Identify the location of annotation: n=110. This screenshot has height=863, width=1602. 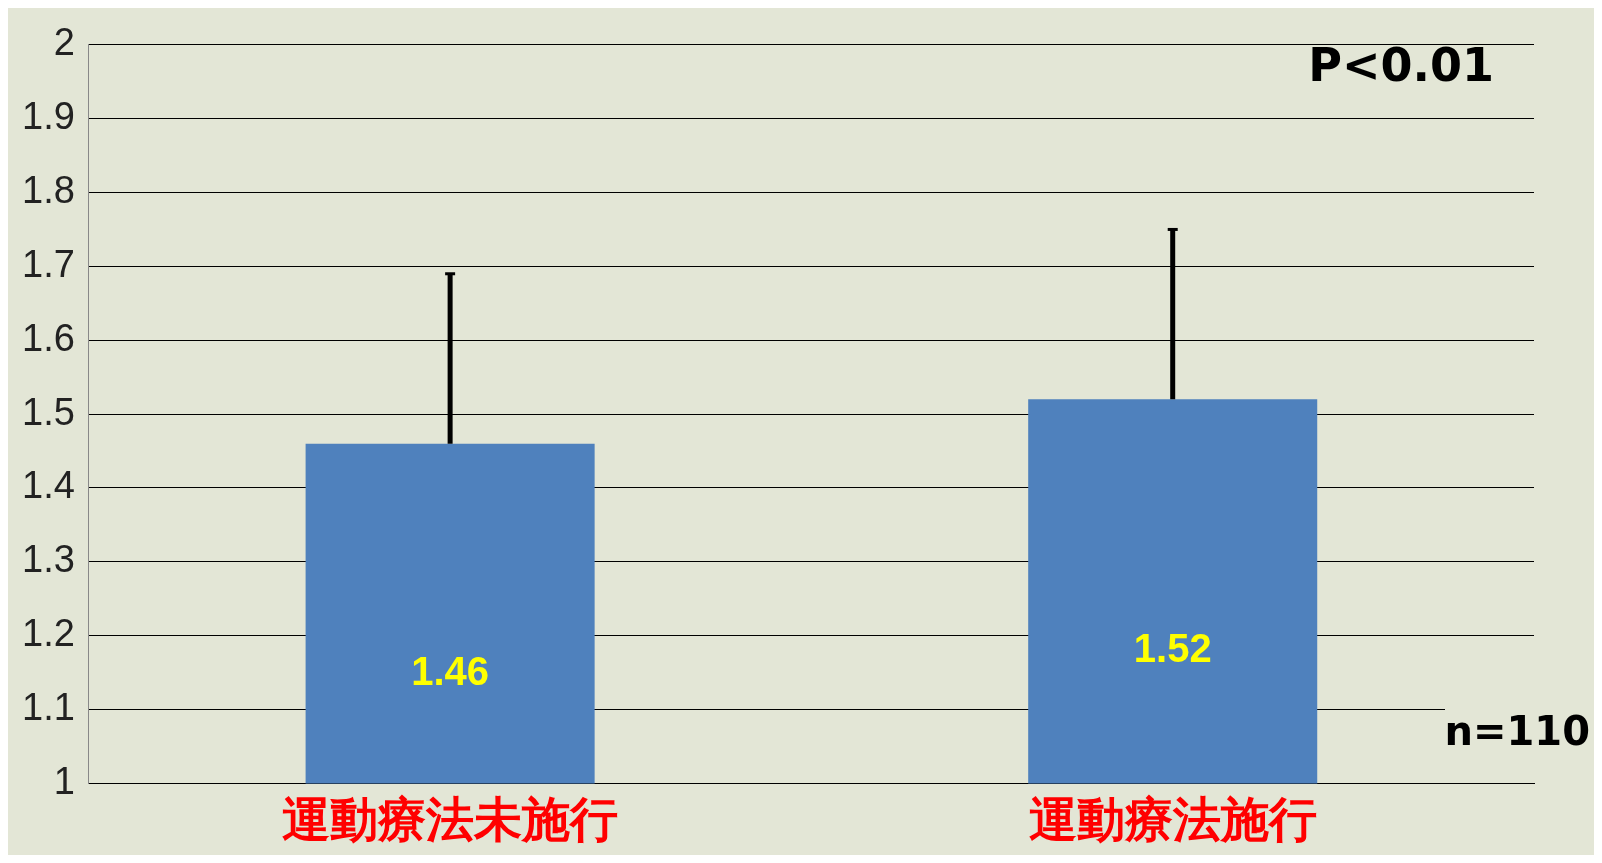
(1517, 731).